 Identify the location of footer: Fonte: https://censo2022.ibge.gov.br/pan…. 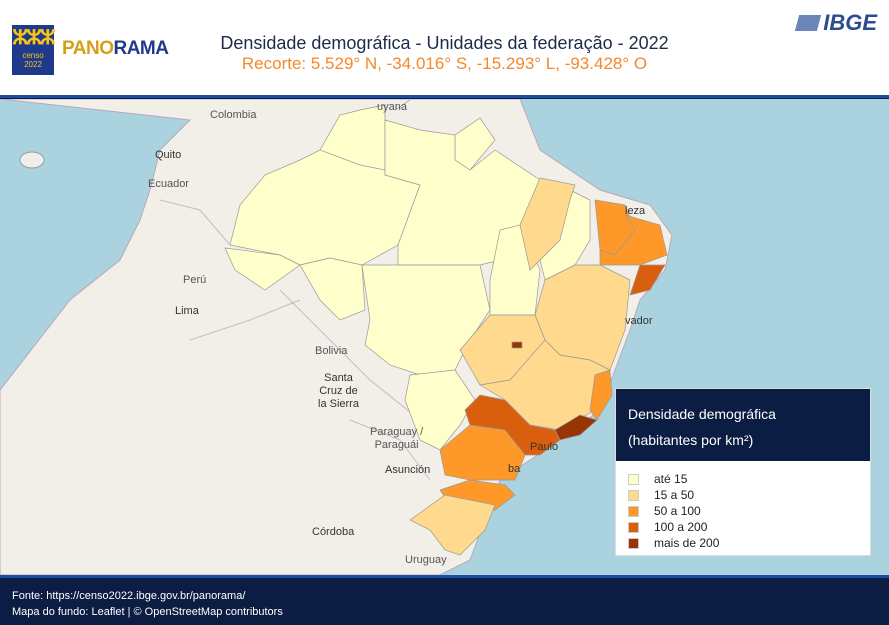
(444, 600).